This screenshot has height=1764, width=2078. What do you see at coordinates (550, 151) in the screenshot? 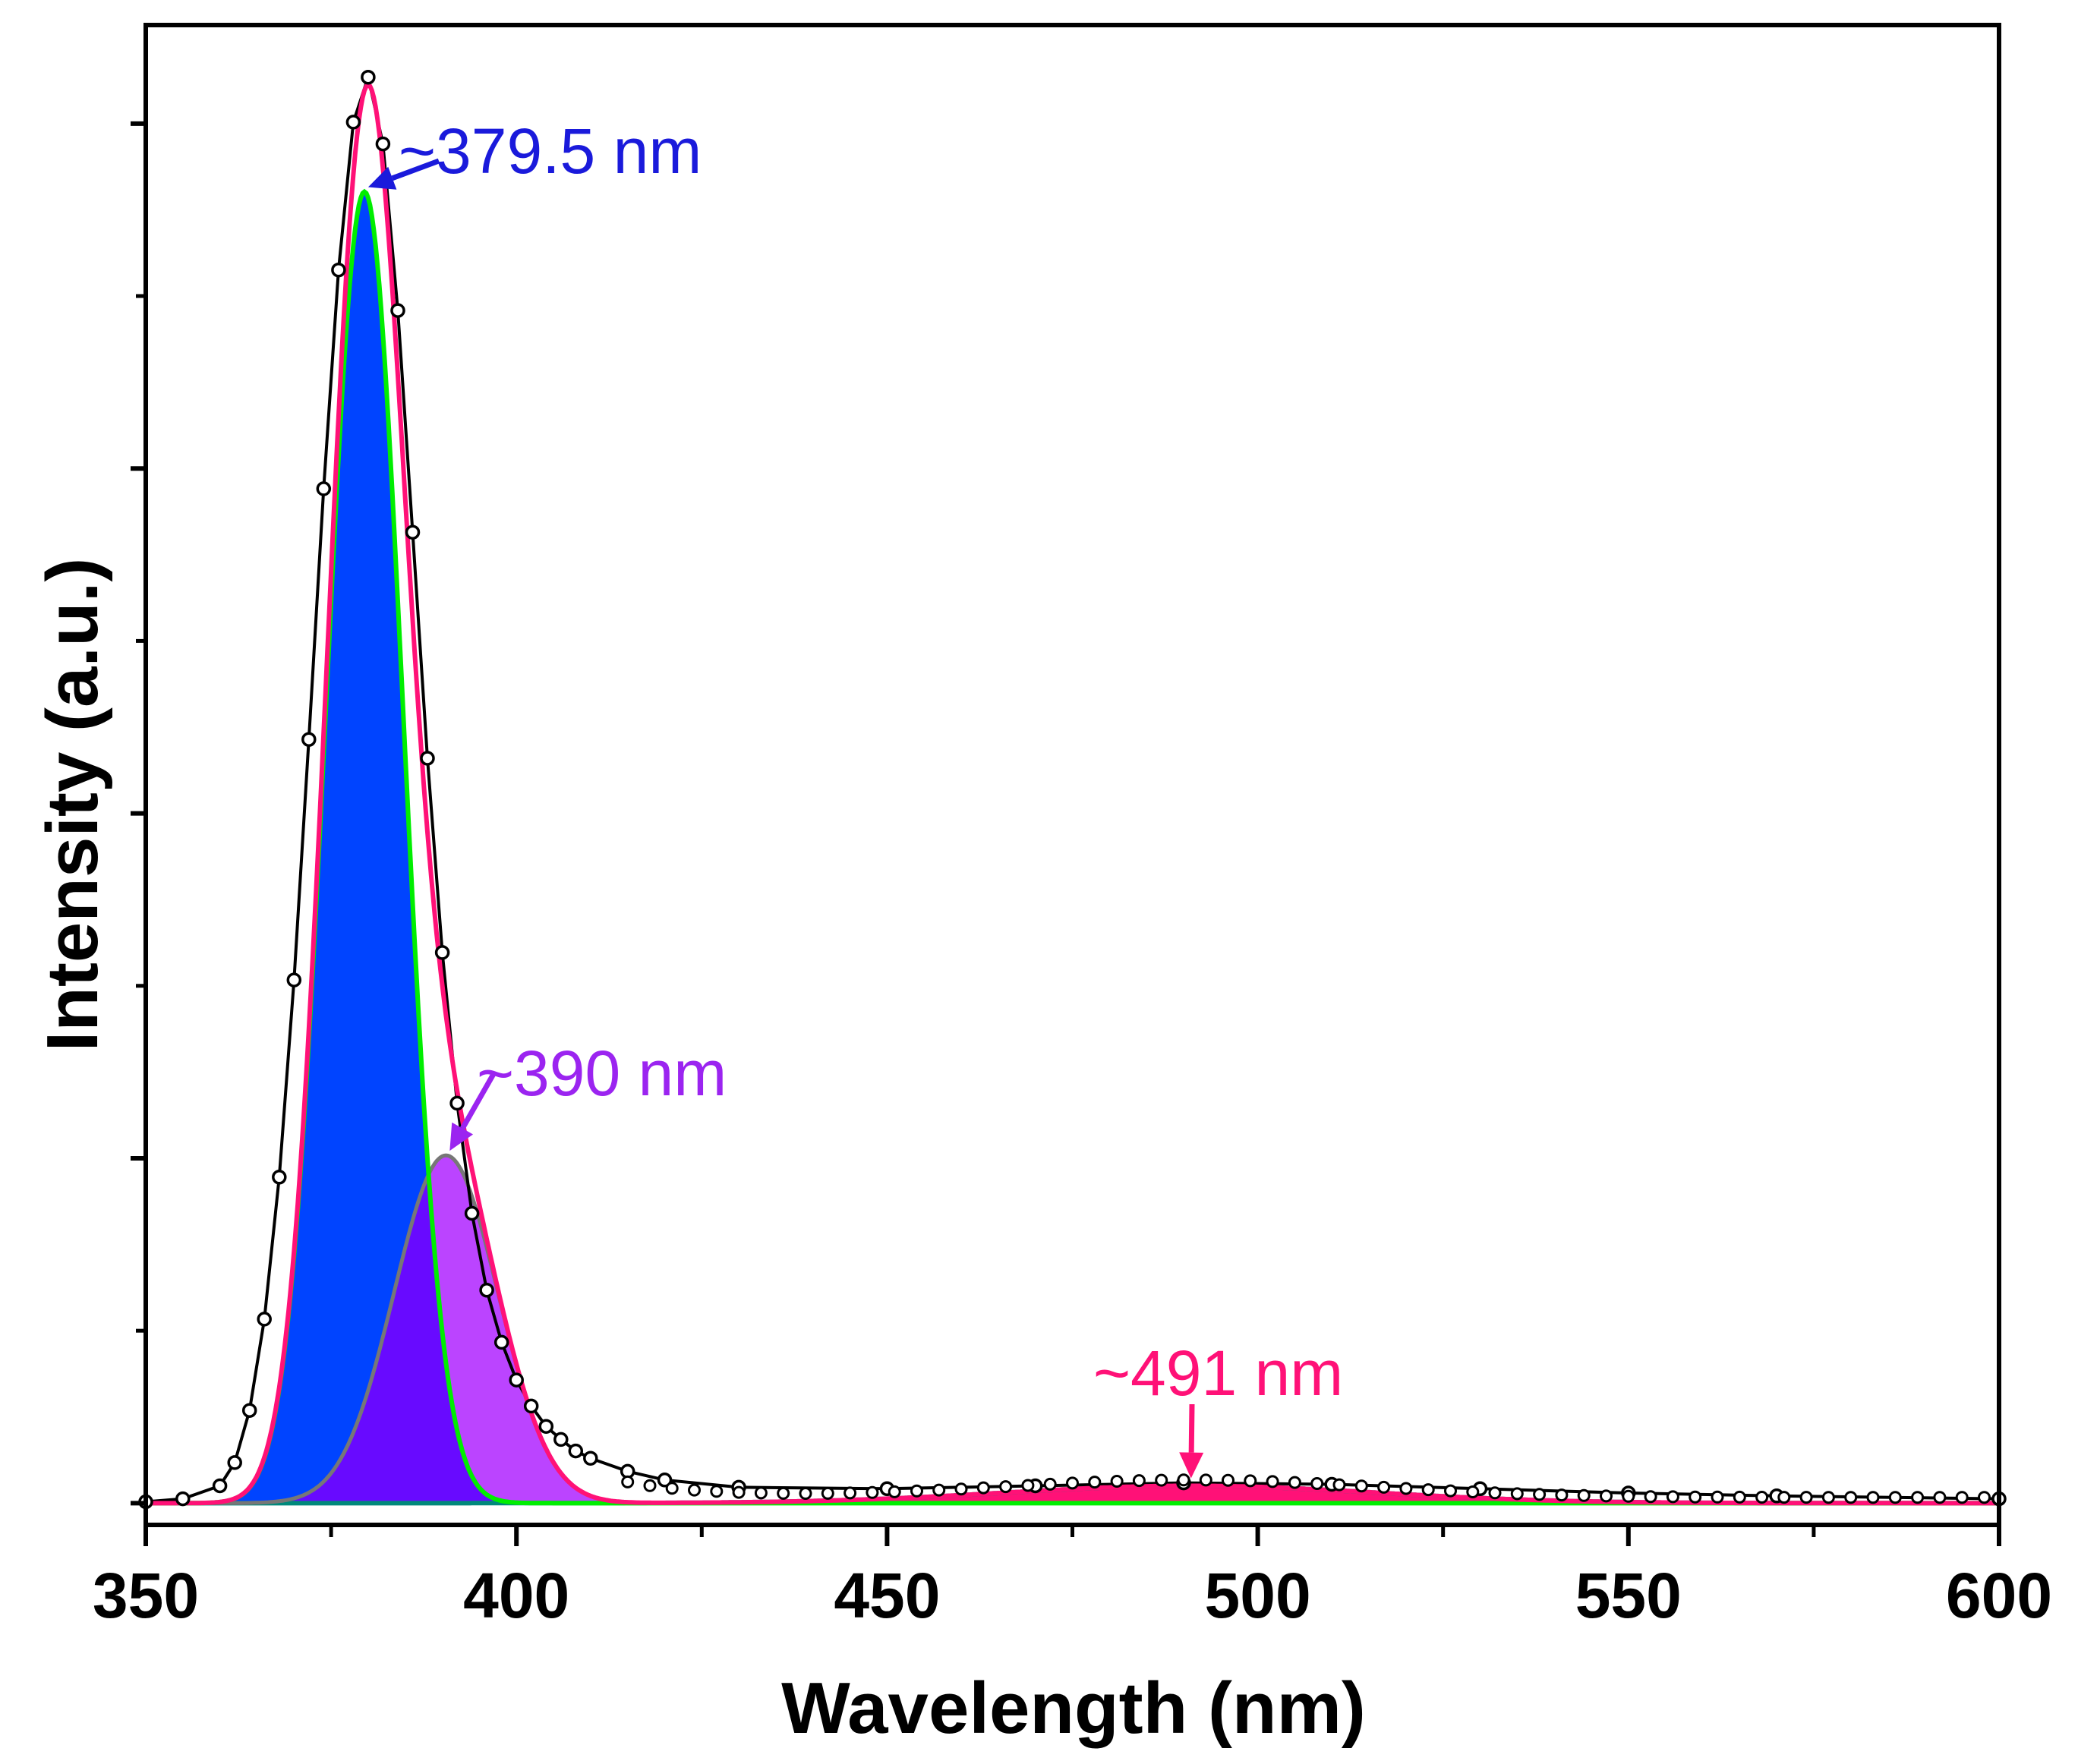
I see `annotation-379-5nm: ~379.5 nm` at bounding box center [550, 151].